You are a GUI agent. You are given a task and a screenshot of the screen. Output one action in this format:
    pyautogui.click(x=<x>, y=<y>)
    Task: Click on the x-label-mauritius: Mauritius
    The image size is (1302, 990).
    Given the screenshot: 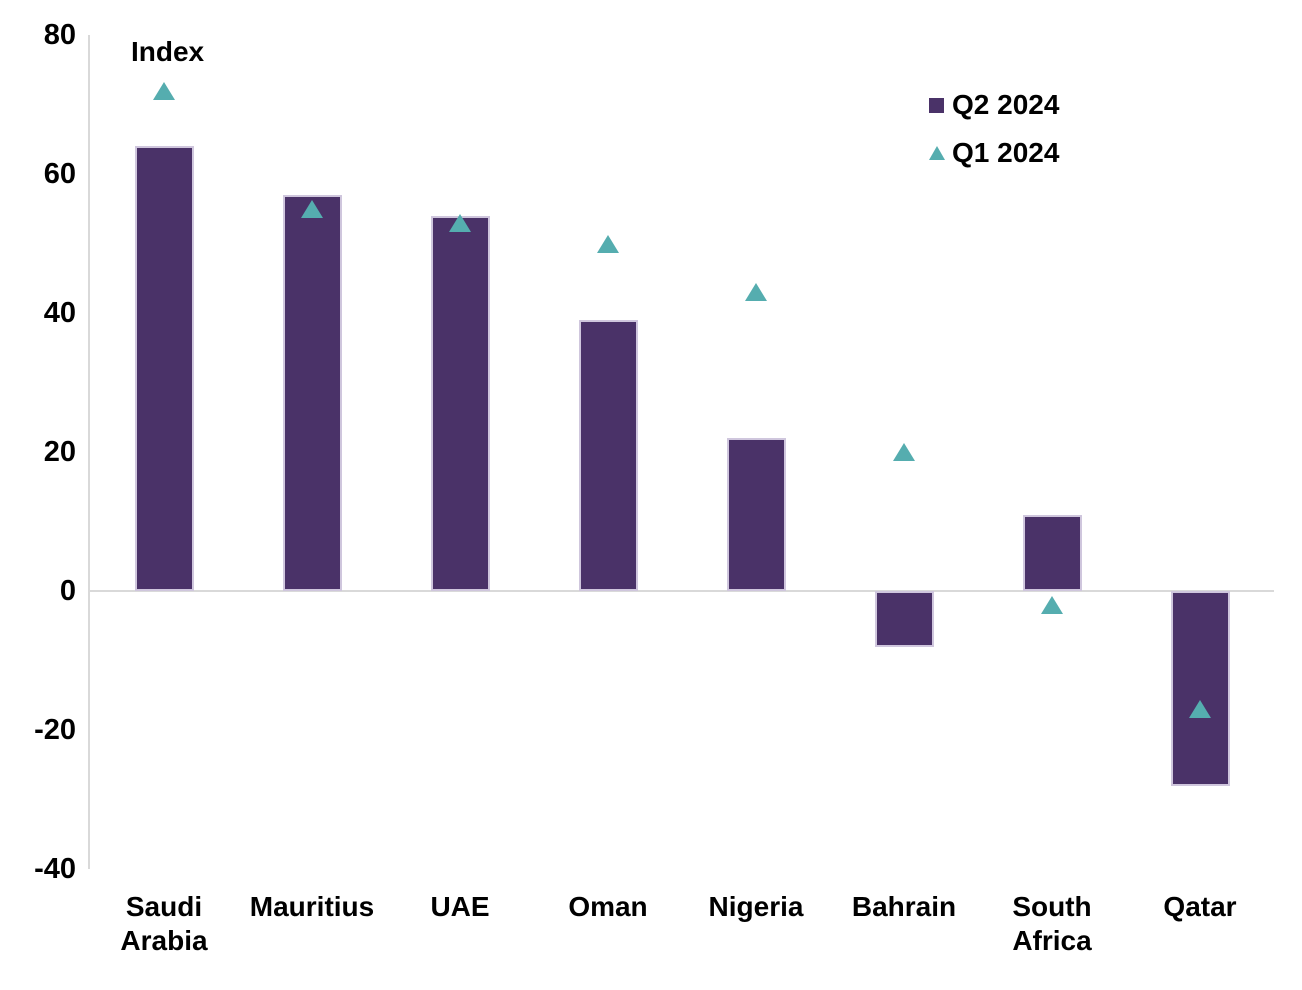 What is the action you would take?
    pyautogui.click(x=312, y=906)
    